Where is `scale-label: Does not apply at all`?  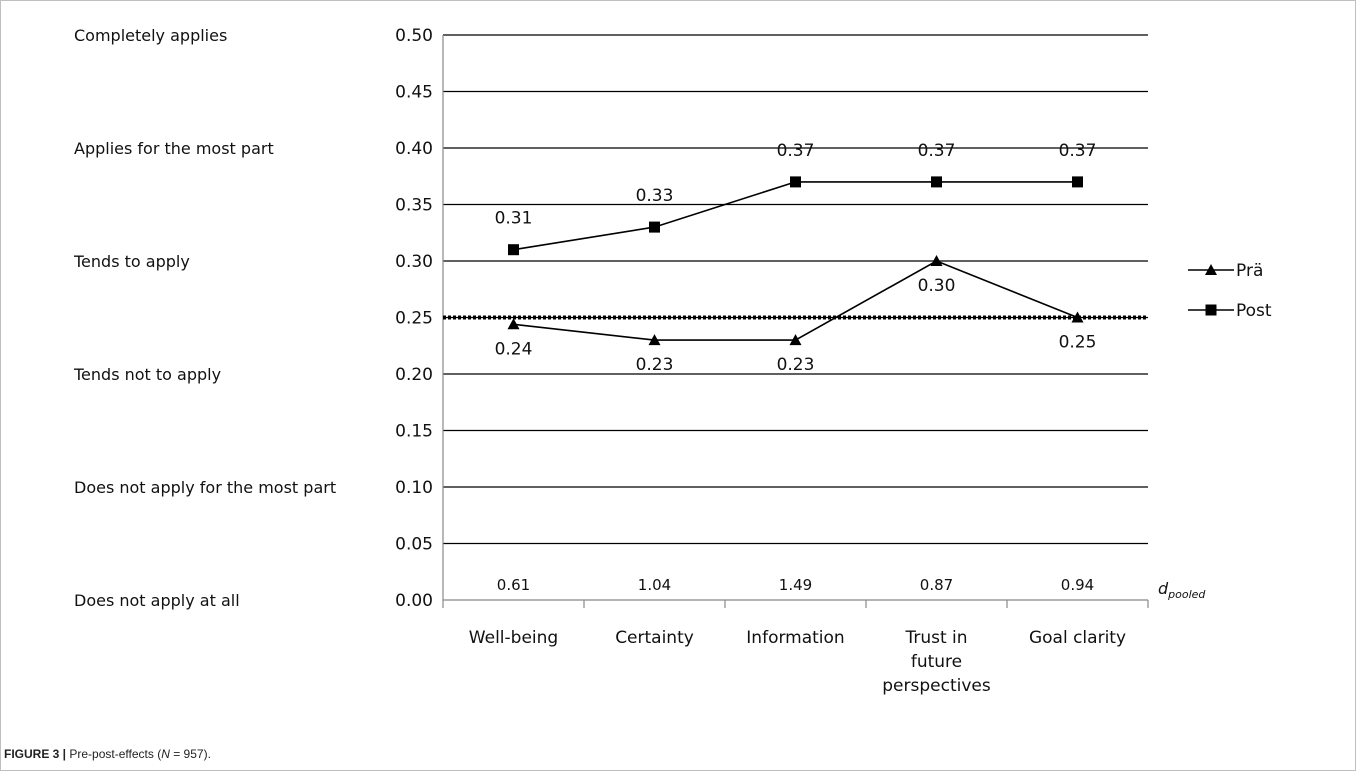
scale-label: Does not apply at all is located at coordinates (157, 600).